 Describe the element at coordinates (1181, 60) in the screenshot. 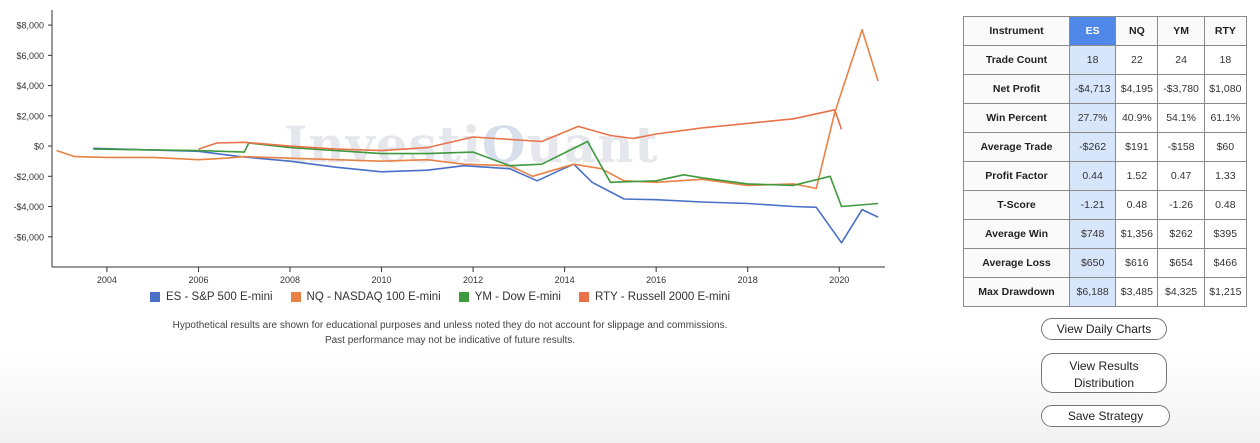

I see `table-cell: 24` at that location.